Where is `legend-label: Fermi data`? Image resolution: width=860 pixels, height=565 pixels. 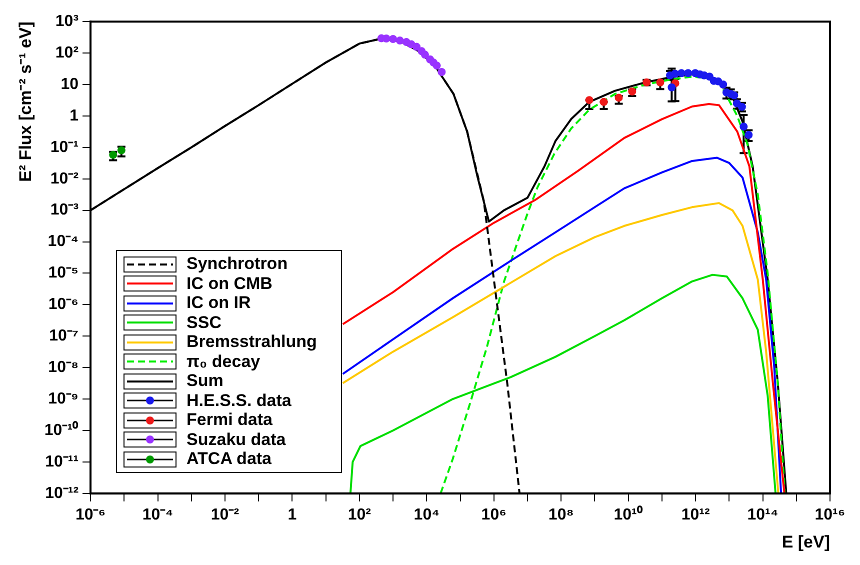 legend-label: Fermi data is located at coordinates (229, 420).